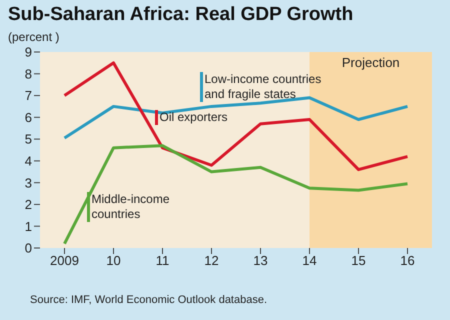 The image size is (450, 320). I want to click on y-tick-label: 0, so click(28, 248).